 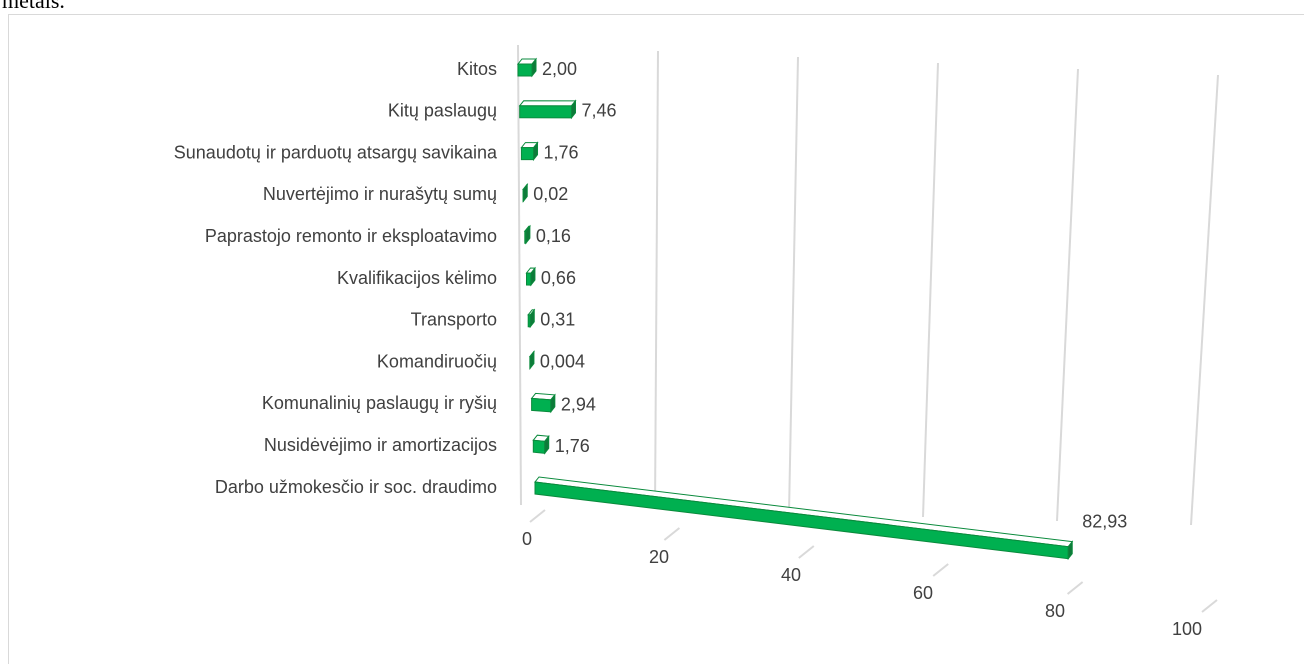 What do you see at coordinates (380, 194) in the screenshot?
I see `y-tick-label: Nuvertėjimo ir nurašytų sumų` at bounding box center [380, 194].